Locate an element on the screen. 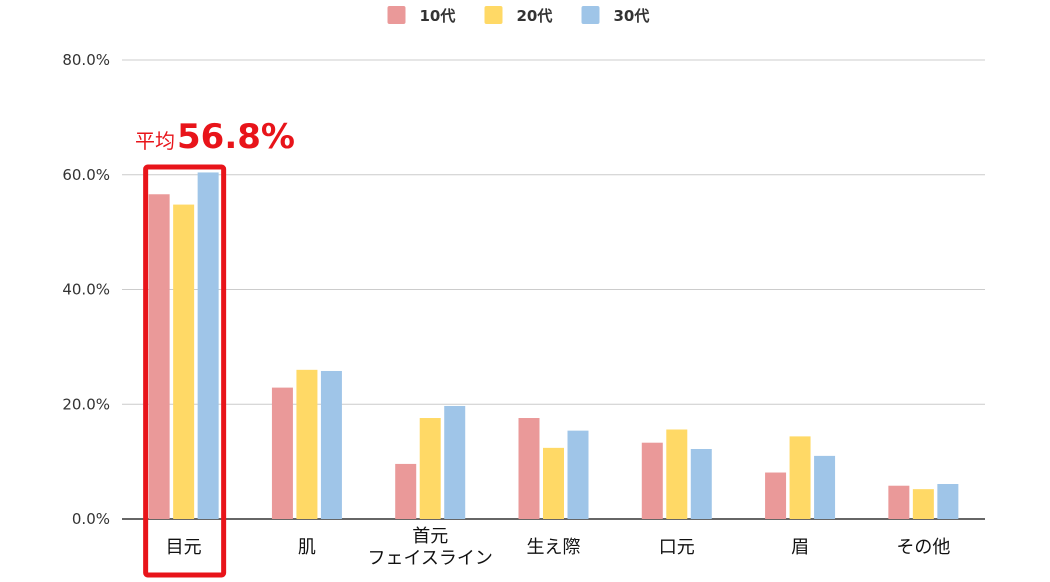 The width and height of the screenshot is (1050, 582). y-tick-label: 20.0% is located at coordinates (86, 404).